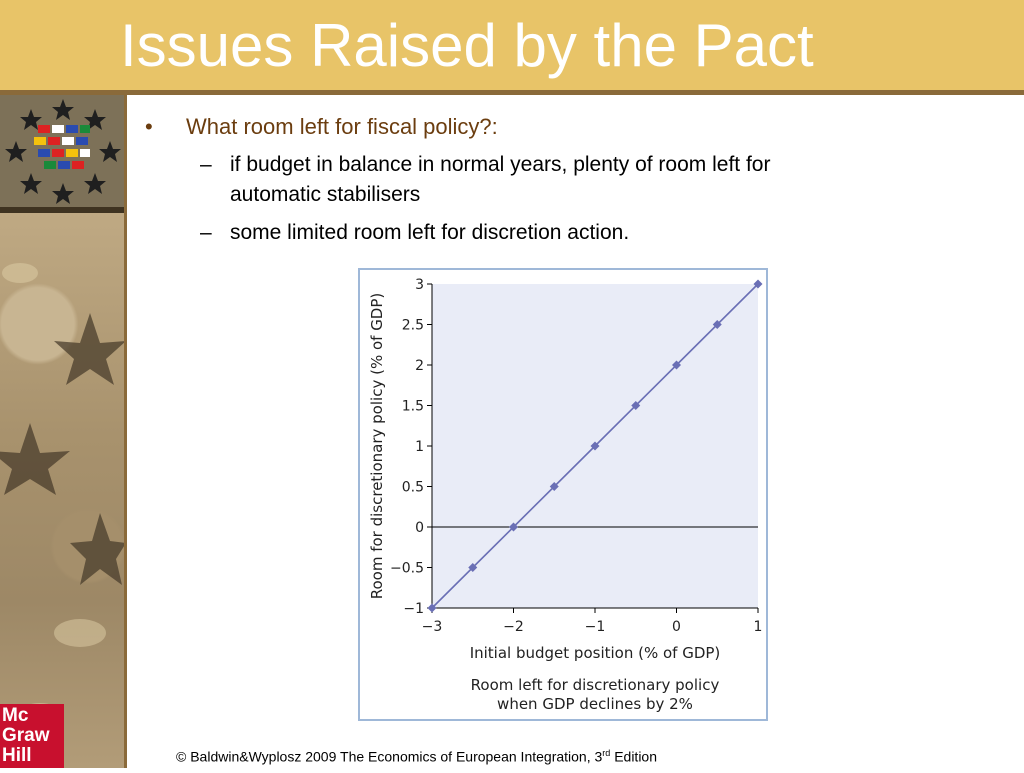 The image size is (1024, 773). What do you see at coordinates (432, 627) in the screenshot?
I see `x-tick-label: −3` at bounding box center [432, 627].